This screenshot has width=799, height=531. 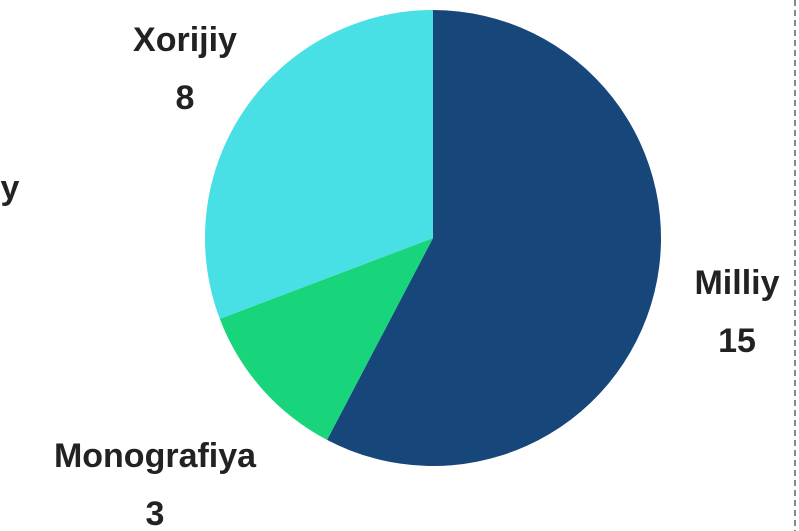 I want to click on clipped-label: y, so click(x=10, y=188).